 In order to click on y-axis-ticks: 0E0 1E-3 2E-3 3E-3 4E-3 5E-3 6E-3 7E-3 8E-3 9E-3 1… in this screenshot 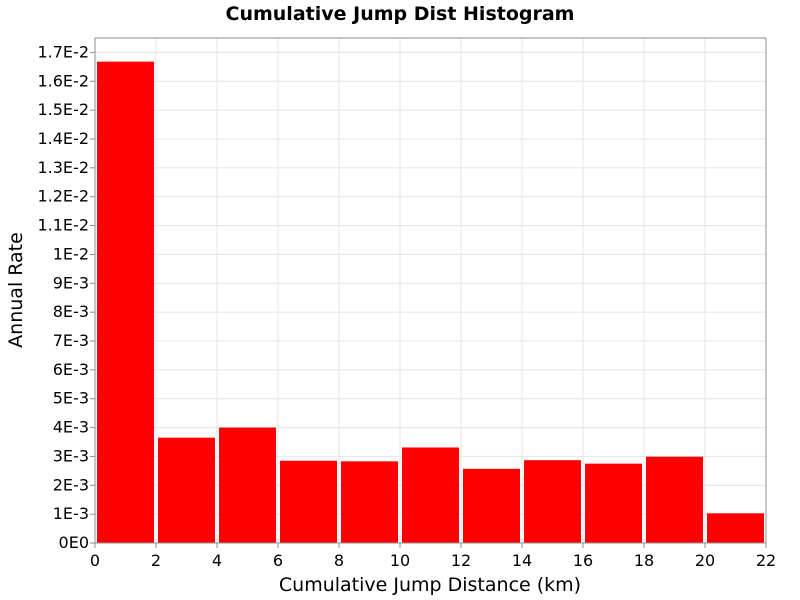, I will do `click(66, 297)`.